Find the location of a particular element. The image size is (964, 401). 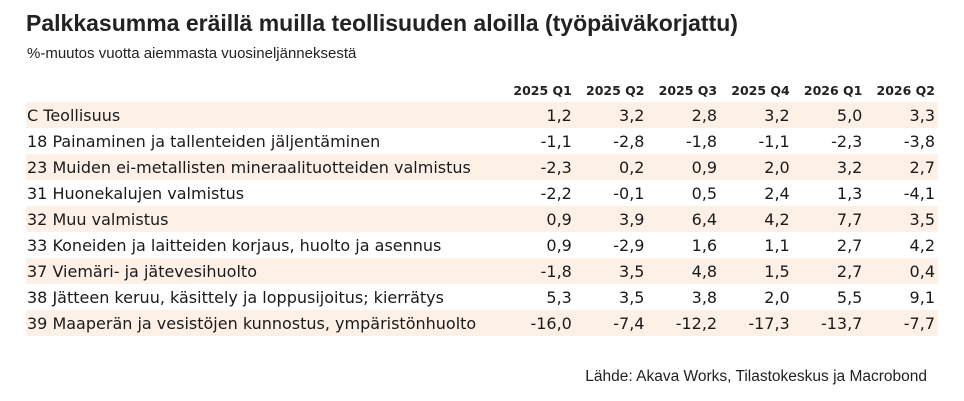

value-cell: 0,4 is located at coordinates (901, 271).